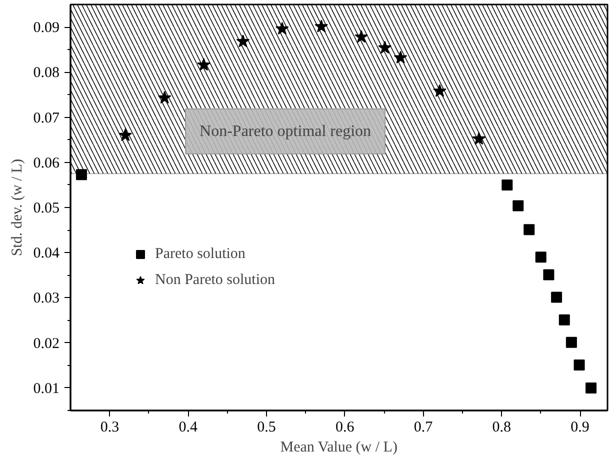 The height and width of the screenshot is (460, 609). I want to click on y-tick-label: 0.02, so click(46, 344).